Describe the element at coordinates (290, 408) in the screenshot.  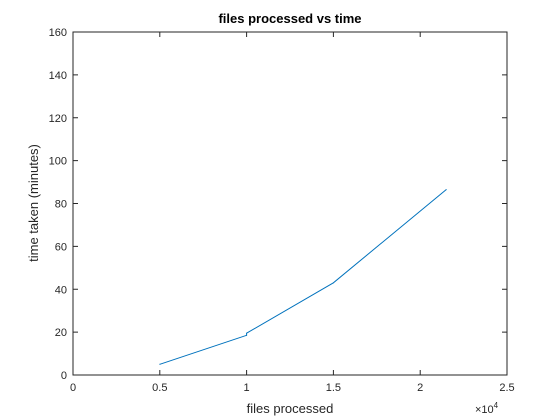
I see `x-axis-label: files processed` at that location.